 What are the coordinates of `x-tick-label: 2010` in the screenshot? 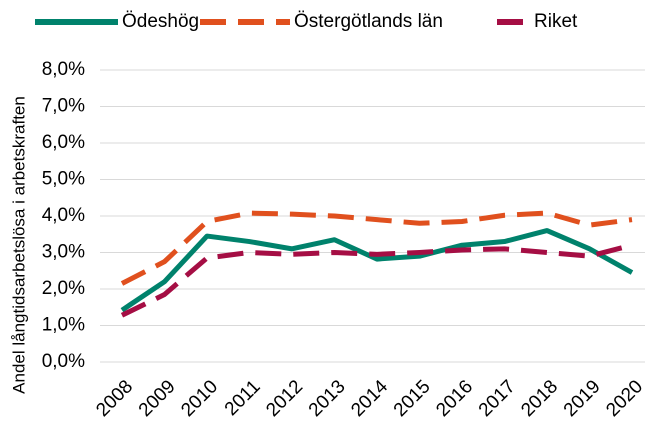 It's located at (199, 398).